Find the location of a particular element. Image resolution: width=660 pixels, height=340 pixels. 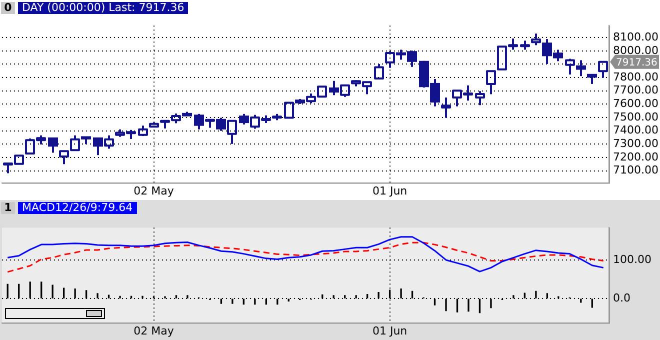

y-tick-label: 7300.00 is located at coordinates (635, 143).